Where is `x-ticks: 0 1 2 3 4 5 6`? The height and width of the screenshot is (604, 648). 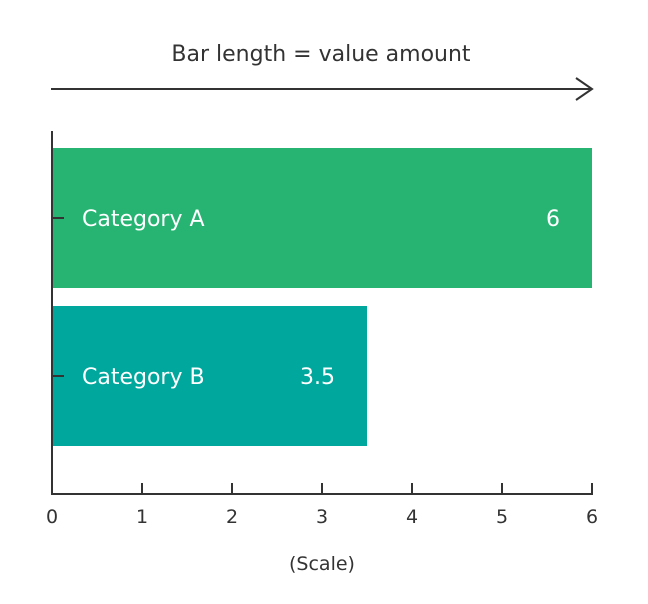 x-ticks: 0 1 2 3 4 5 6 is located at coordinates (322, 505).